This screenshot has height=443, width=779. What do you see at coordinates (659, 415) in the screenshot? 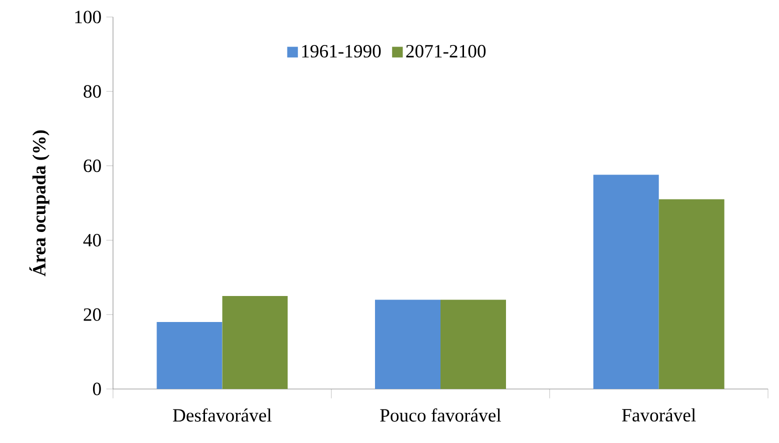
I see `x-tick-label: Favorável` at bounding box center [659, 415].